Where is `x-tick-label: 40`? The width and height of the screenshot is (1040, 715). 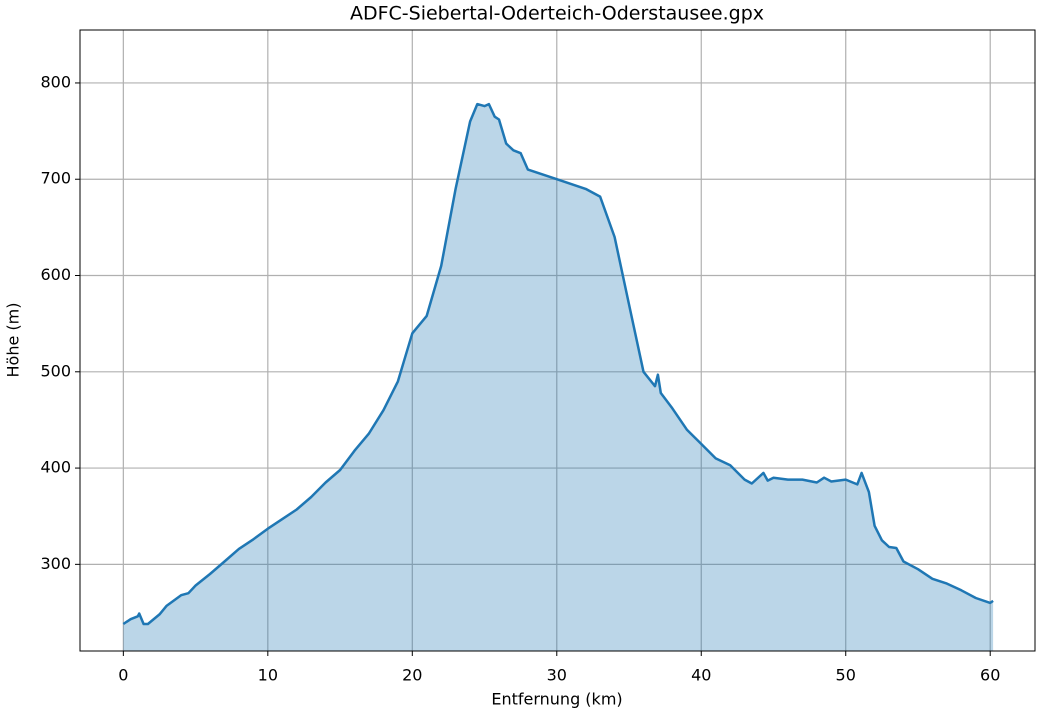
x-tick-label: 40 is located at coordinates (701, 675).